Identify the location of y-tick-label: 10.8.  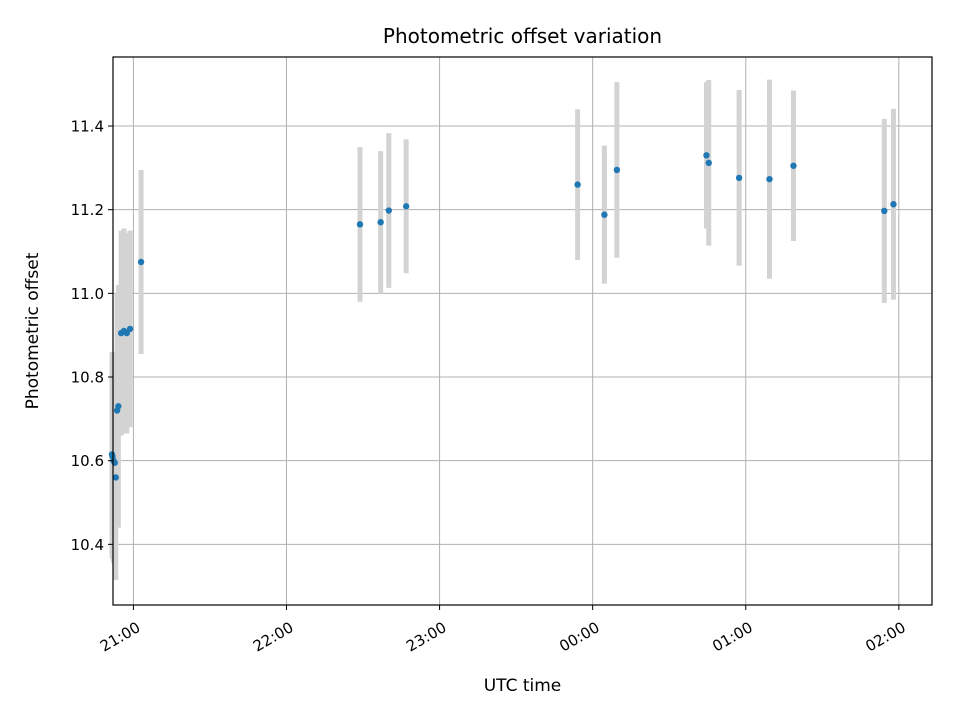
(87, 378).